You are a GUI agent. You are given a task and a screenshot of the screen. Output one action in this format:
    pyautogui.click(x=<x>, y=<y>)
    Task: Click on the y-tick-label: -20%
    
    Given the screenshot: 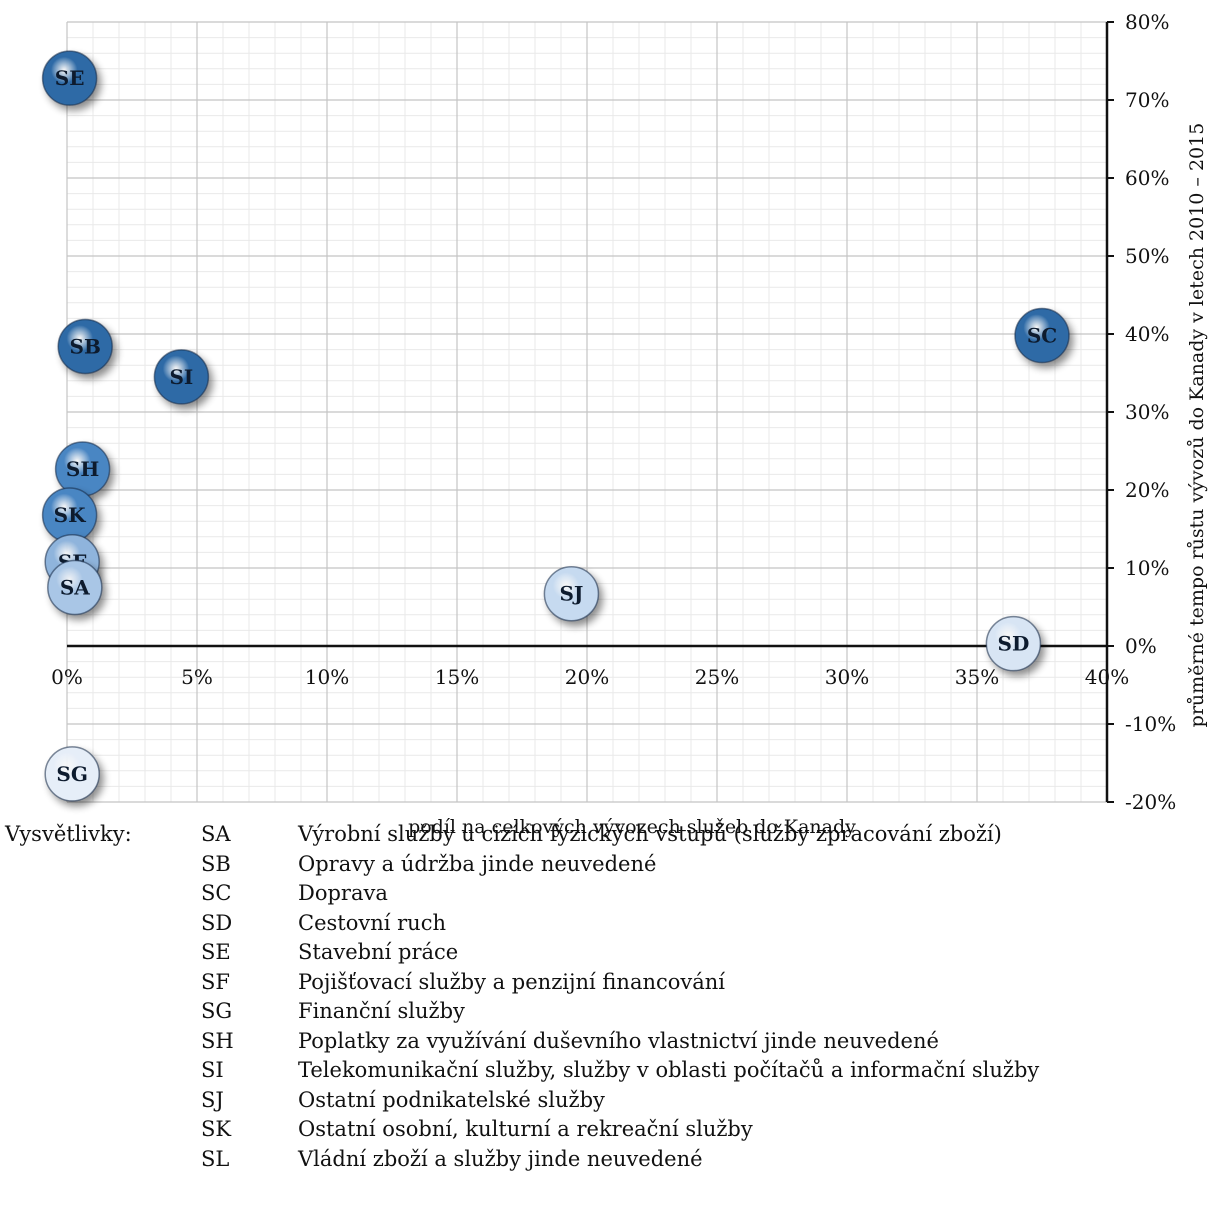 What is the action you would take?
    pyautogui.click(x=1150, y=802)
    